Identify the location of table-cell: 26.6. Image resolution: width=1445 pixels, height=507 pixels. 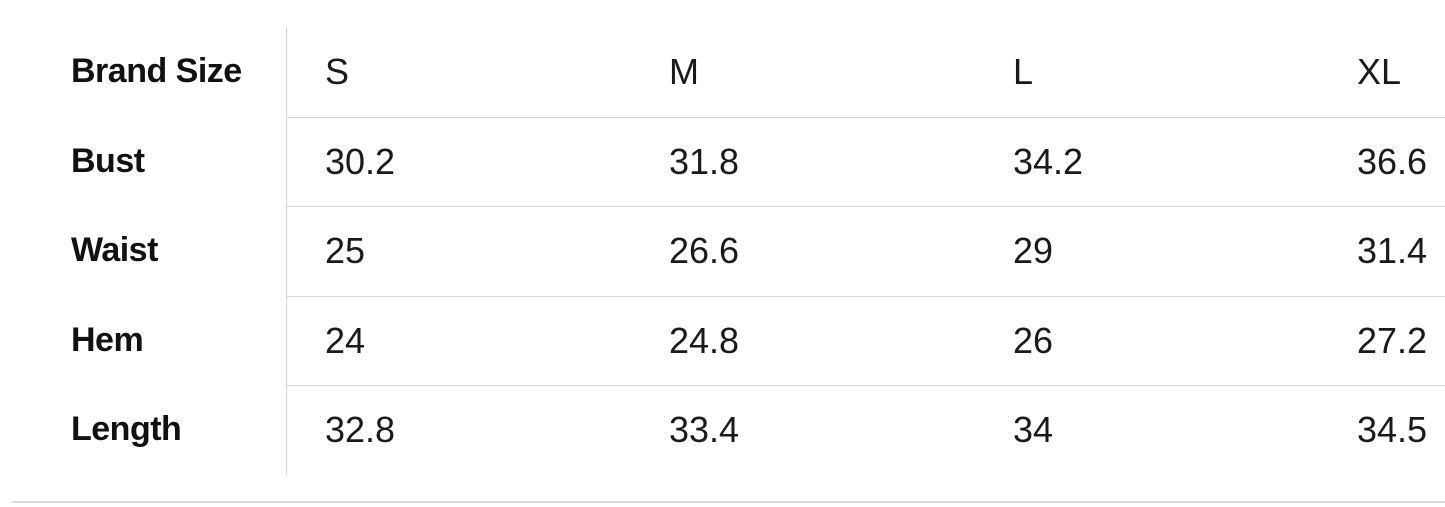
(704, 251).